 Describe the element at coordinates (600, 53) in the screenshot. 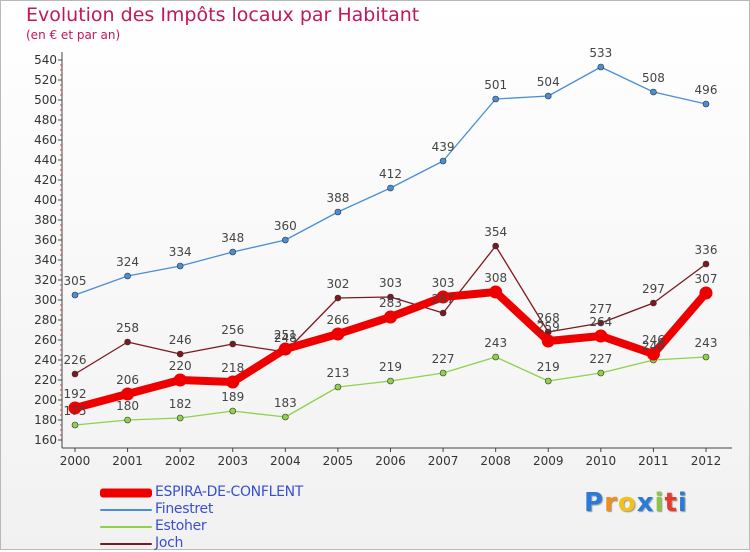

I see `data-label: 533` at that location.